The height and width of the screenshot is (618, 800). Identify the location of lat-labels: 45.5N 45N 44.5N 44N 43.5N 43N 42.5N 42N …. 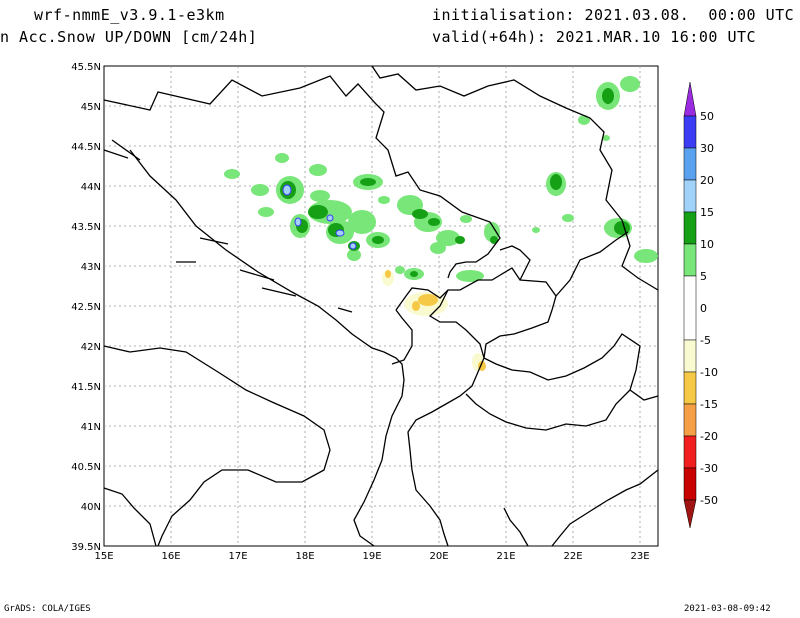
(86, 307).